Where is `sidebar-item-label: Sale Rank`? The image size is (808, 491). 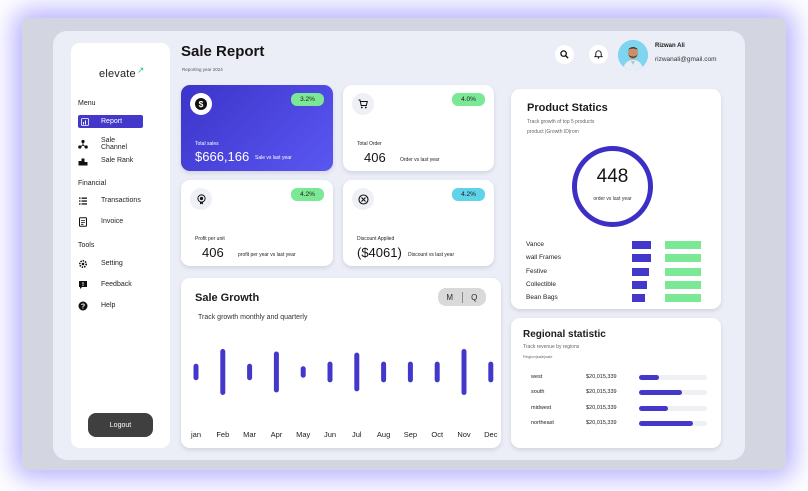
sidebar-item-label: Sale Rank is located at coordinates (117, 160).